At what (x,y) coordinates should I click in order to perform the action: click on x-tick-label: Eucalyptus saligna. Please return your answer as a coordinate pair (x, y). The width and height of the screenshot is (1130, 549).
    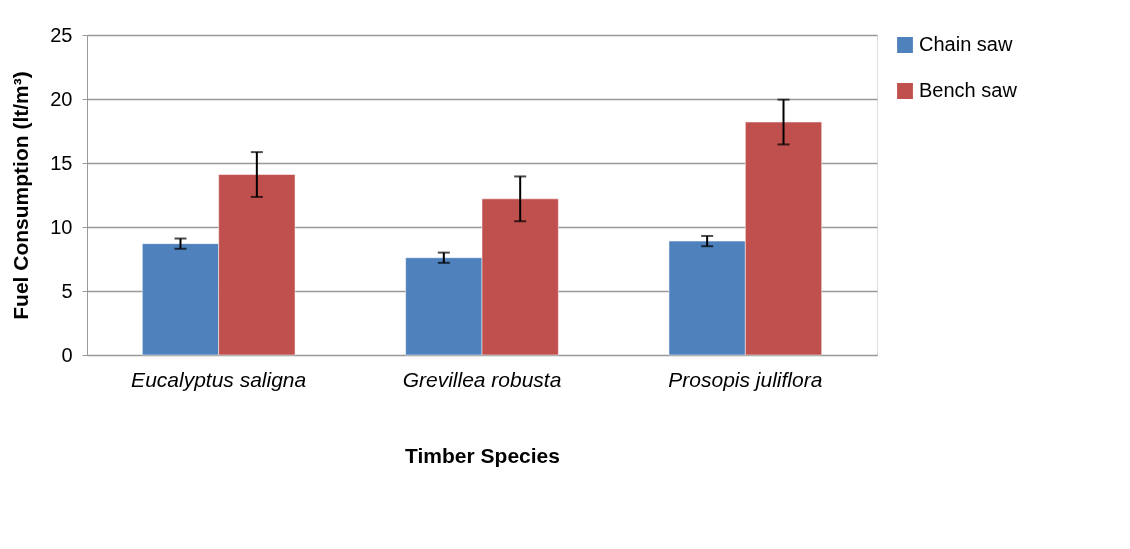
    Looking at the image, I should click on (219, 379).